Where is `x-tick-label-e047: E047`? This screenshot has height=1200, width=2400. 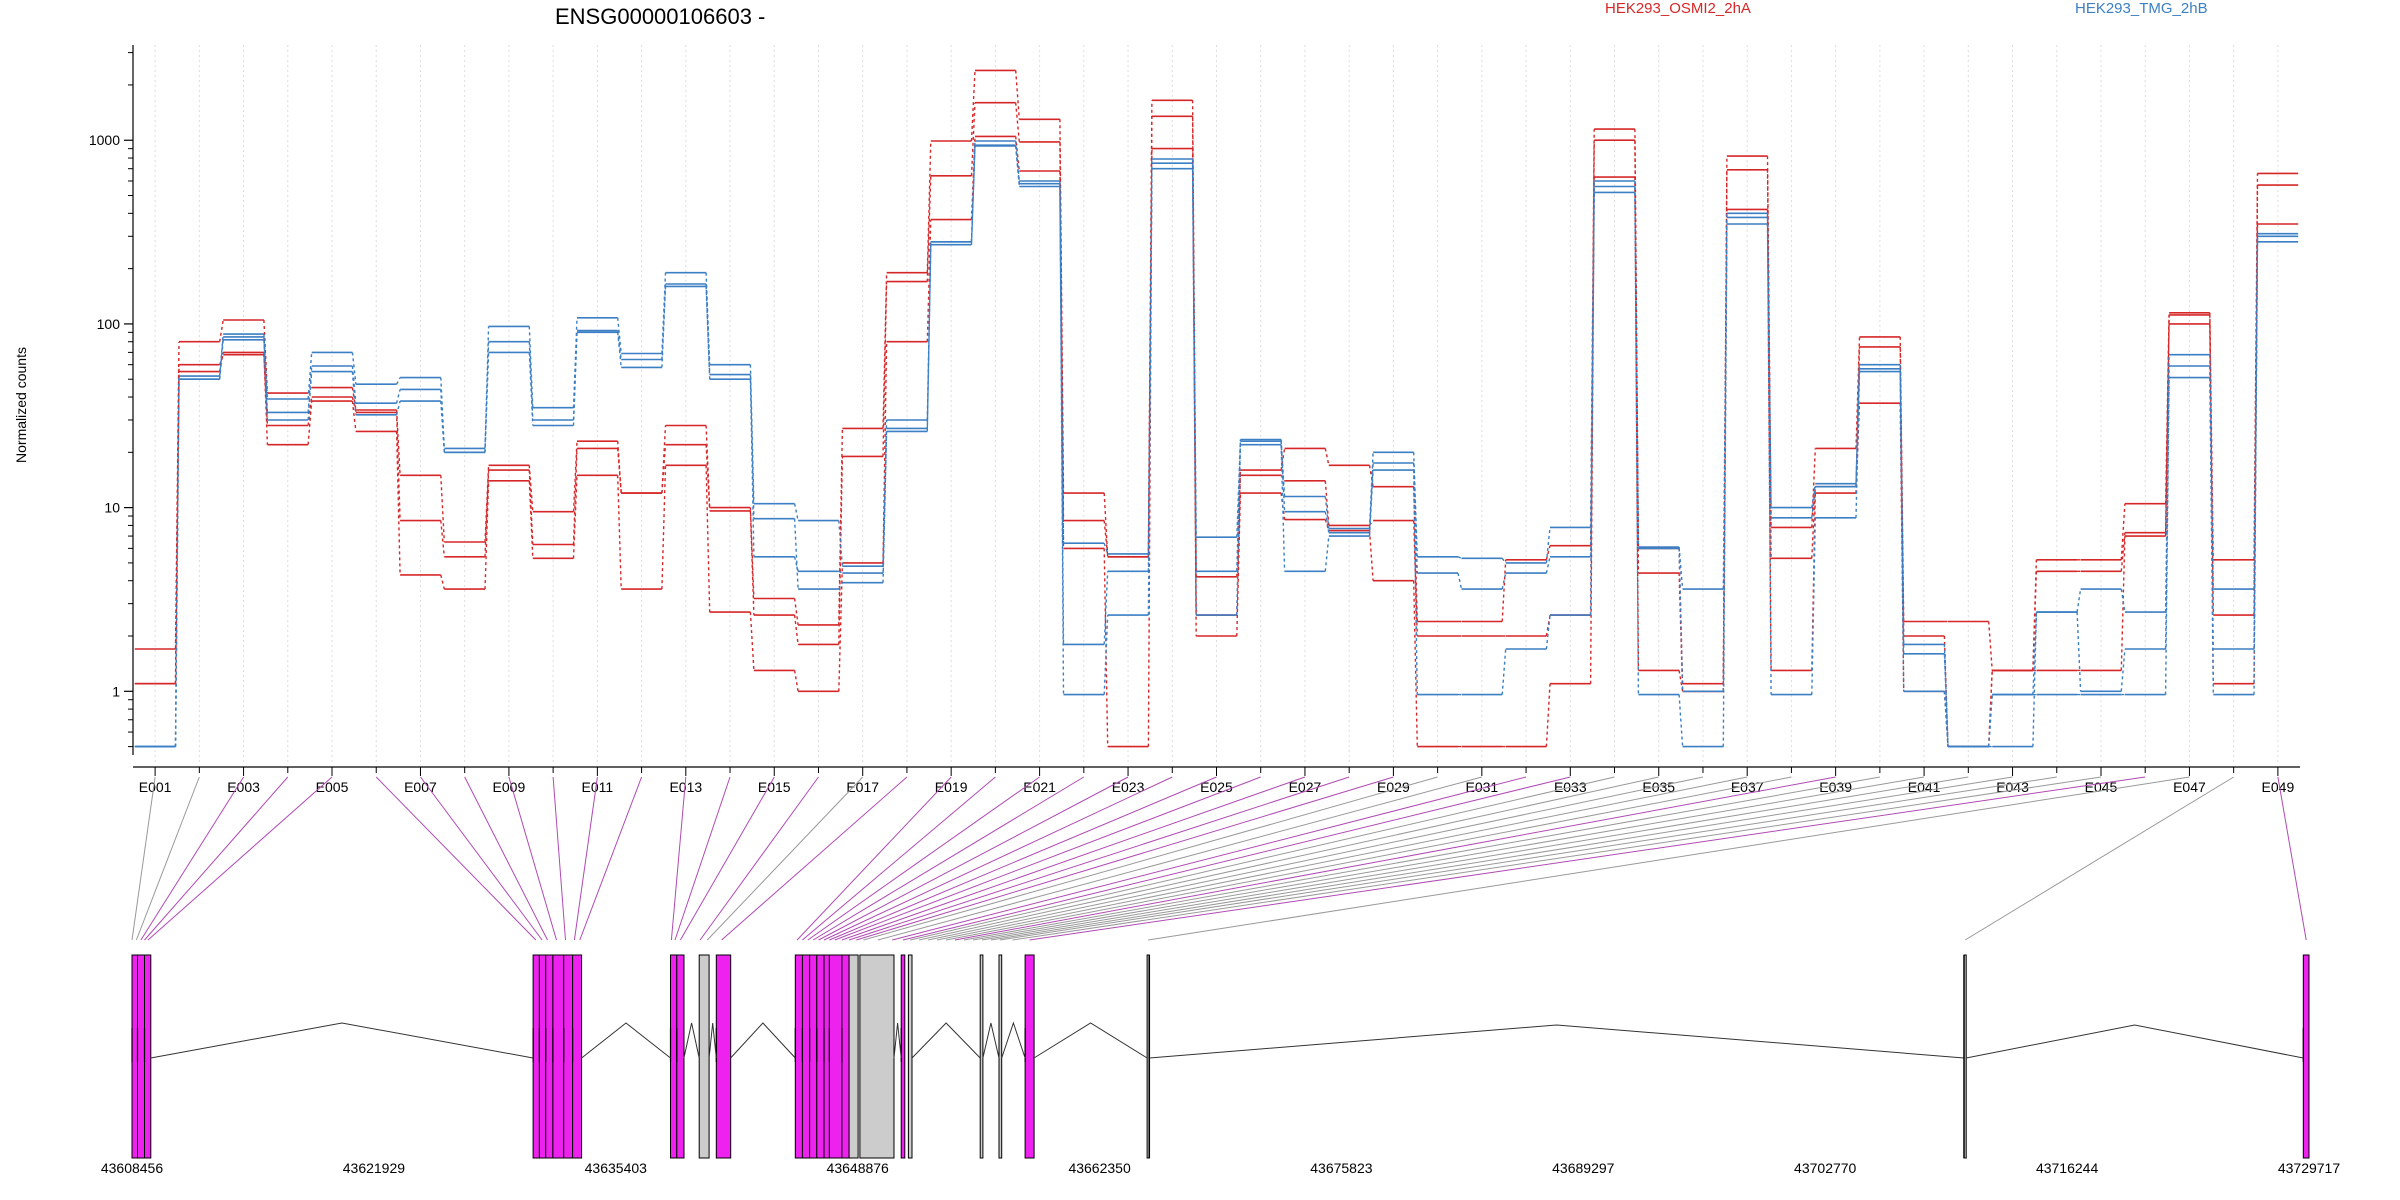
x-tick-label-e047: E047 is located at coordinates (2189, 787).